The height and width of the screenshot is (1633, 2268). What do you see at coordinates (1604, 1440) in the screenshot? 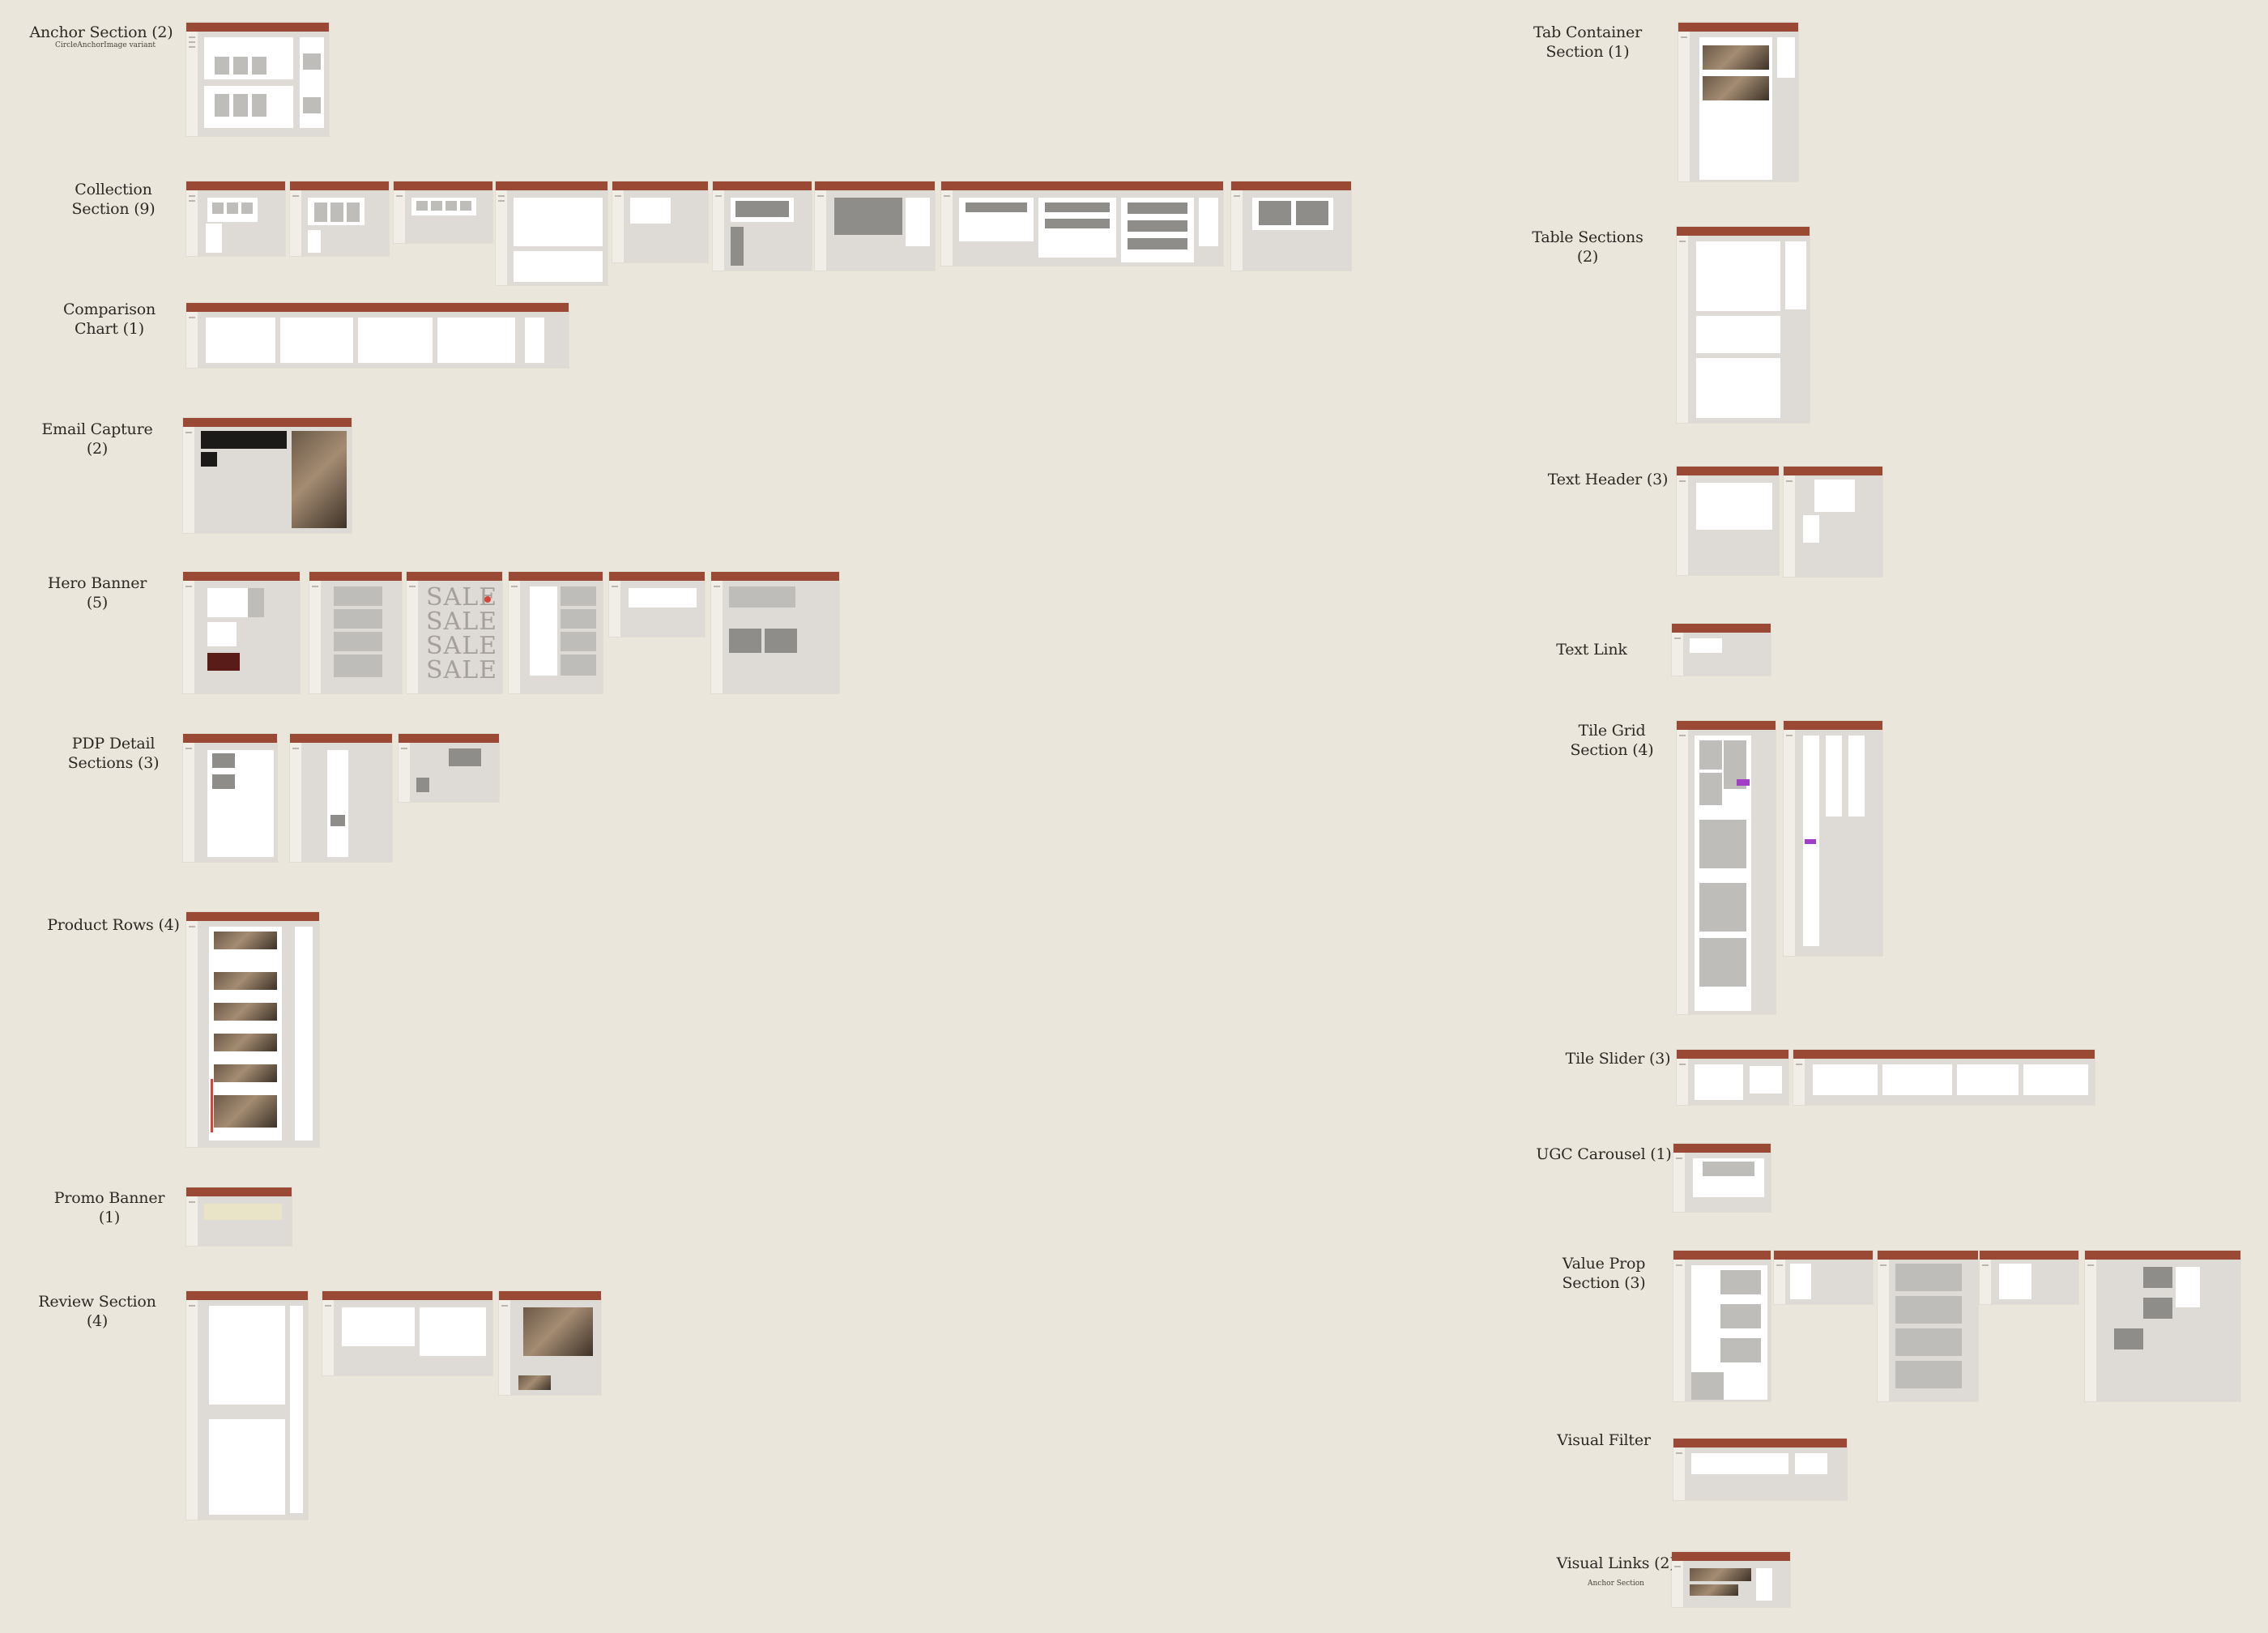
I see `group-label-visual-filter: Visual Filter` at bounding box center [1604, 1440].